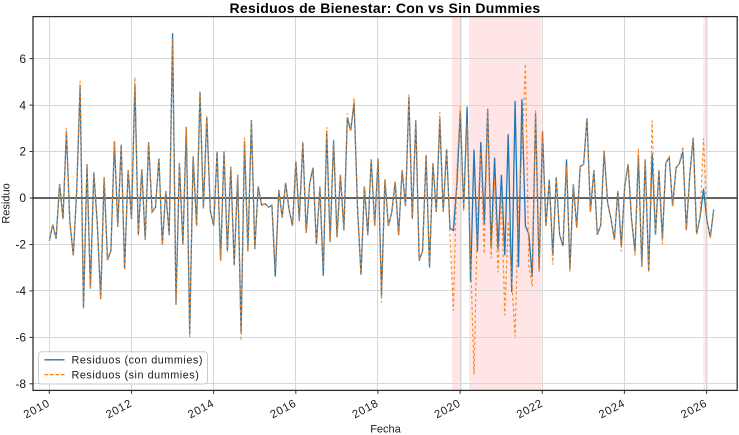 The image size is (739, 435). Describe the element at coordinates (7, 203) in the screenshot. I see `svg-text: Residuo` at that location.